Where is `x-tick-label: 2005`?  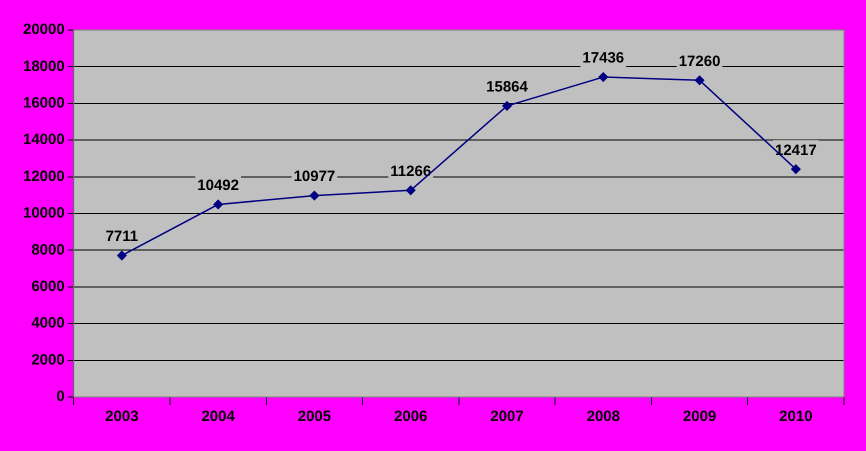 x-tick-label: 2005 is located at coordinates (315, 417).